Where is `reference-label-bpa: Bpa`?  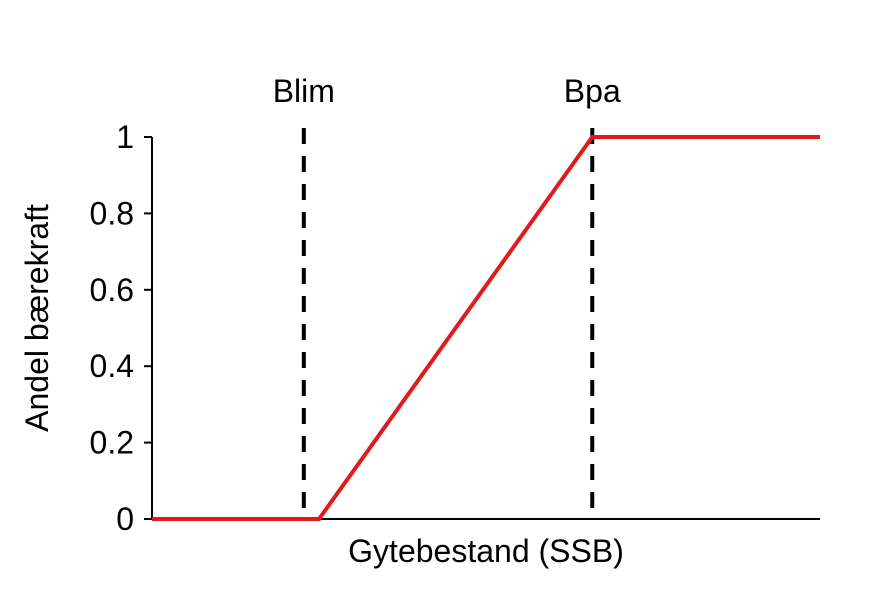
reference-label-bpa: Bpa is located at coordinates (592, 91).